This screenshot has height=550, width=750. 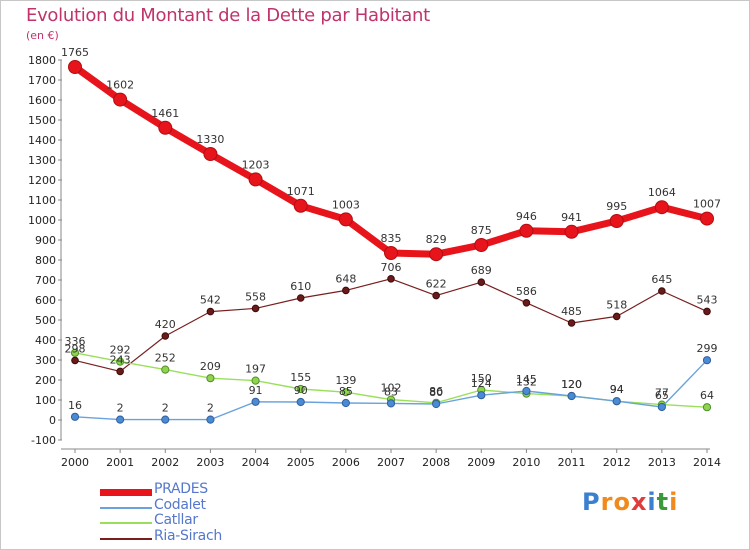 I want to click on data-label-catllar: 132, so click(x=526, y=382).